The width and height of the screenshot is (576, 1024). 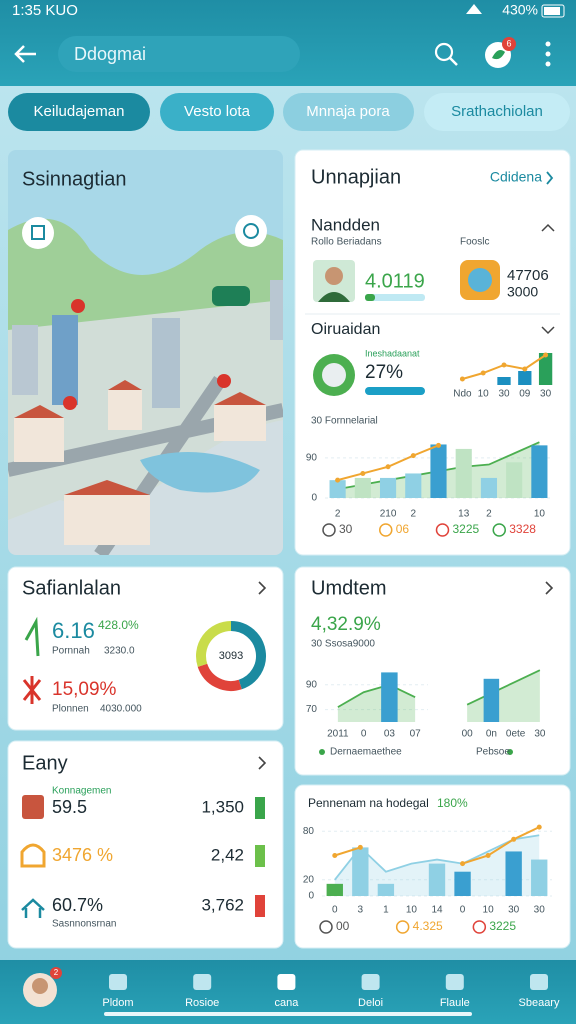 I want to click on legend-label: Pebsoe, so click(x=493, y=752).